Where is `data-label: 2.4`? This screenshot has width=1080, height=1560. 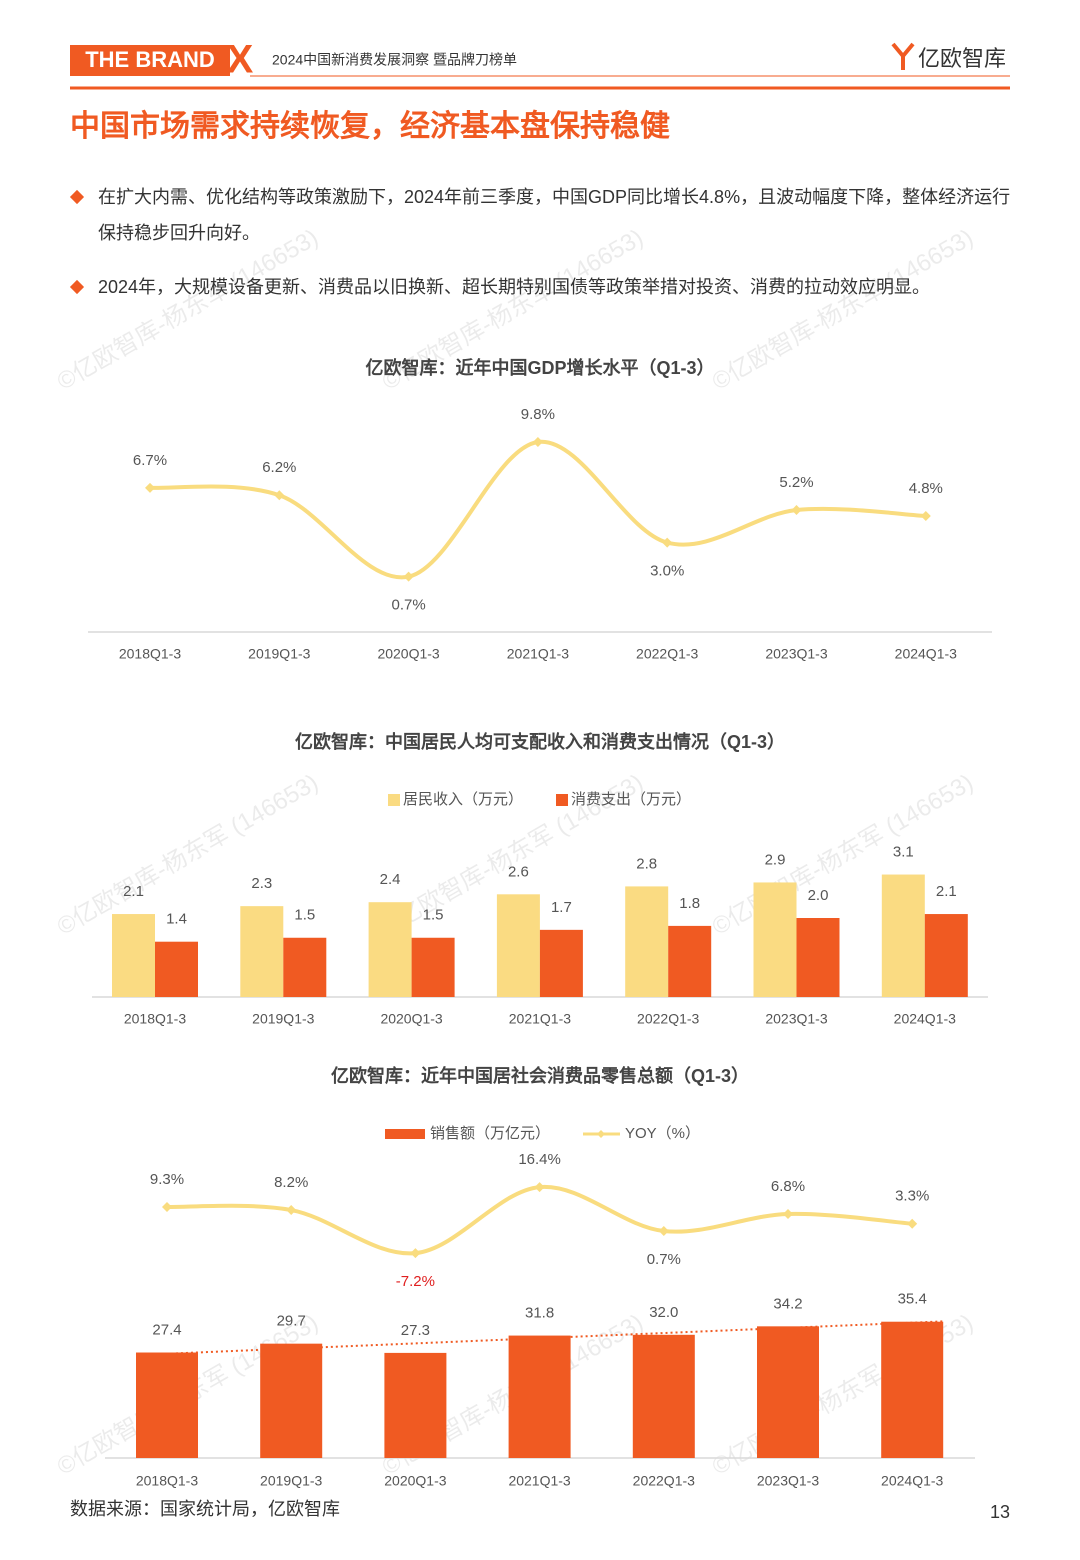 data-label: 2.4 is located at coordinates (390, 879).